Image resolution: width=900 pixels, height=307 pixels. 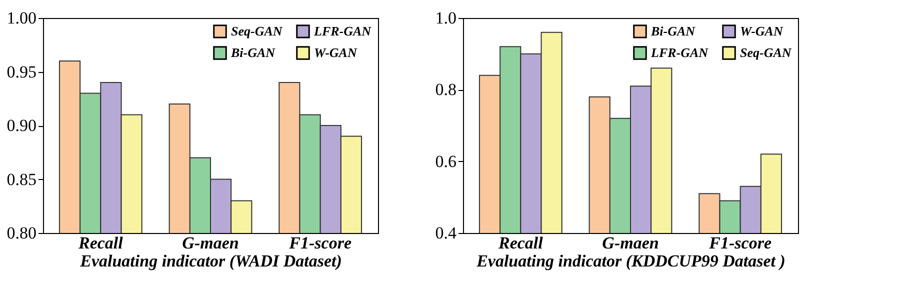 What do you see at coordinates (210, 261) in the screenshot?
I see `x-axis-title: Evaluating indicator (WADI Dataset)` at bounding box center [210, 261].